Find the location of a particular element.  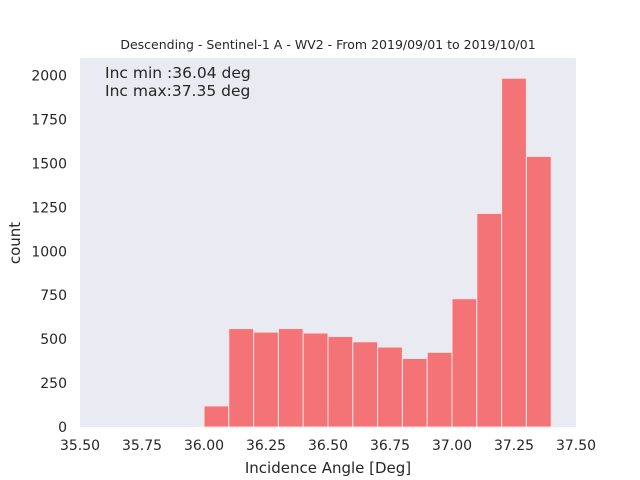

y-tick-labels: 0 250 500 750 1000 1250 1500 1750 2000 is located at coordinates (49, 252).